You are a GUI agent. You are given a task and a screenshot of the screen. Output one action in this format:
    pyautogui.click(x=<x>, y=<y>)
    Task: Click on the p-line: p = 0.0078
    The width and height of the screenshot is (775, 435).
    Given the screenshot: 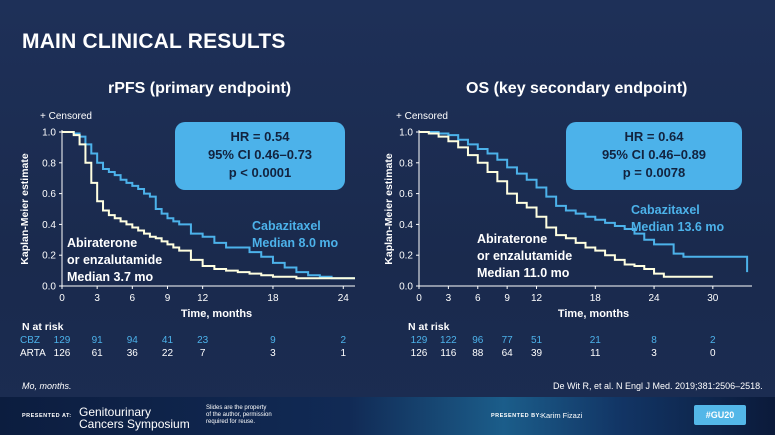 What is the action you would take?
    pyautogui.click(x=654, y=172)
    